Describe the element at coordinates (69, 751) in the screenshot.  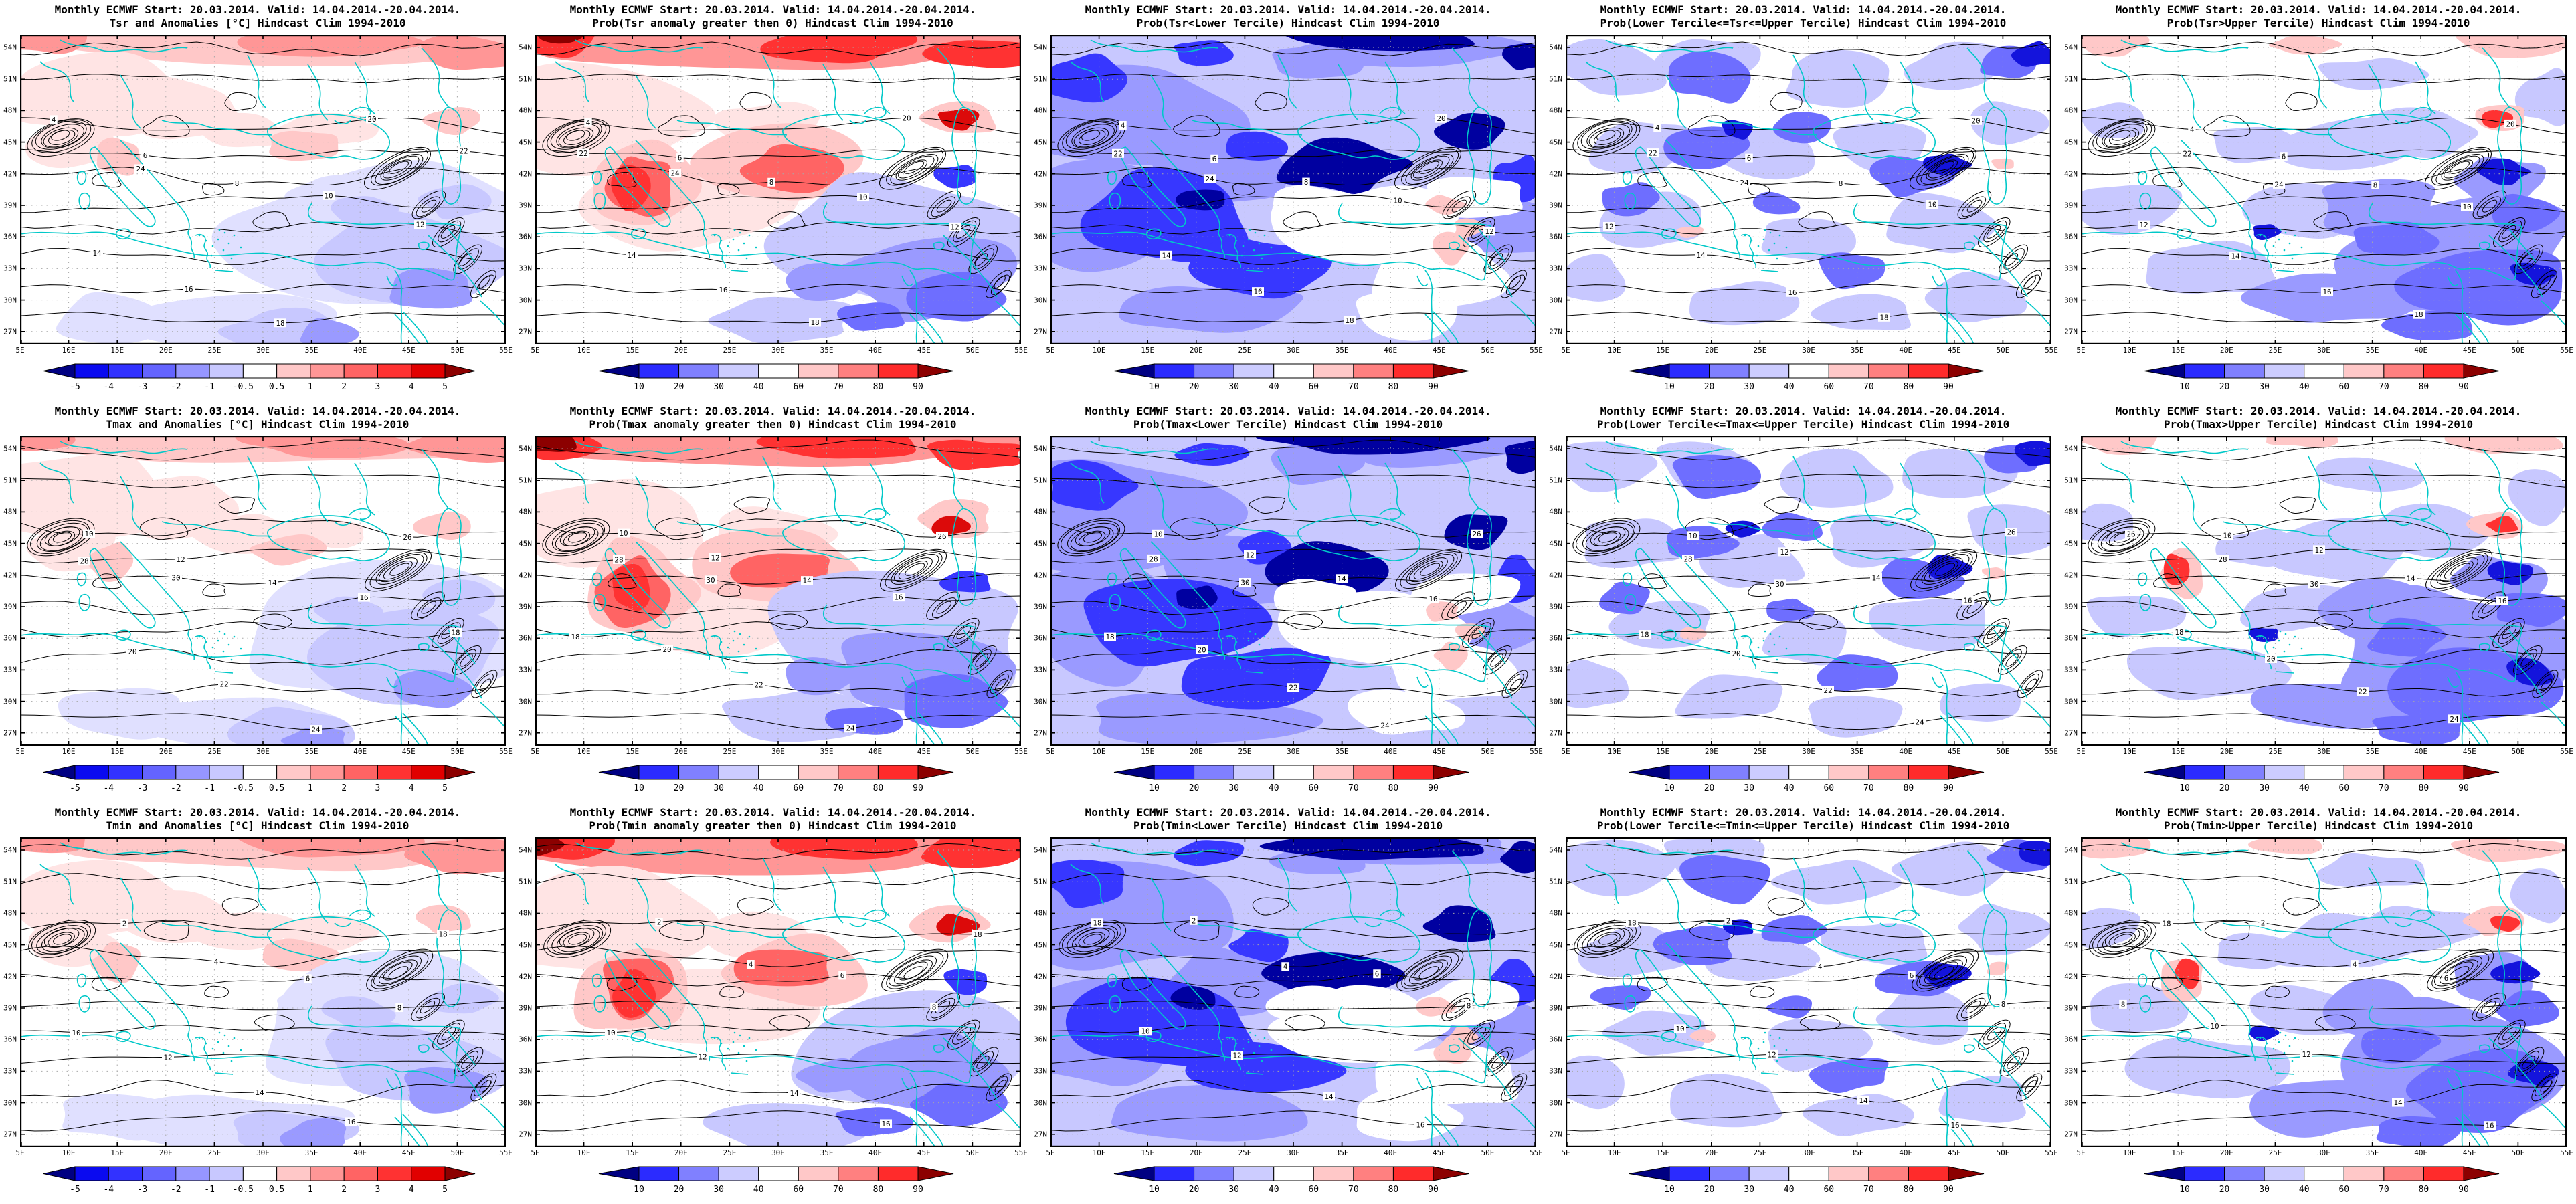
I see `lon-label: 10E` at that location.